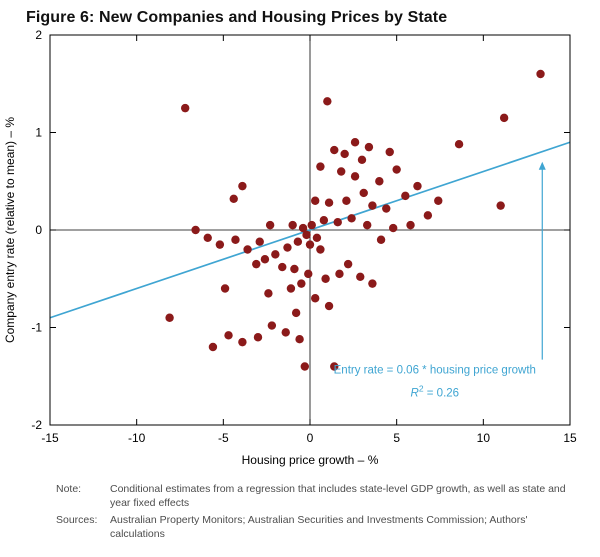 The width and height of the screenshot is (600, 557). What do you see at coordinates (50, 438) in the screenshot?
I see `x-tick-label: -15` at bounding box center [50, 438].